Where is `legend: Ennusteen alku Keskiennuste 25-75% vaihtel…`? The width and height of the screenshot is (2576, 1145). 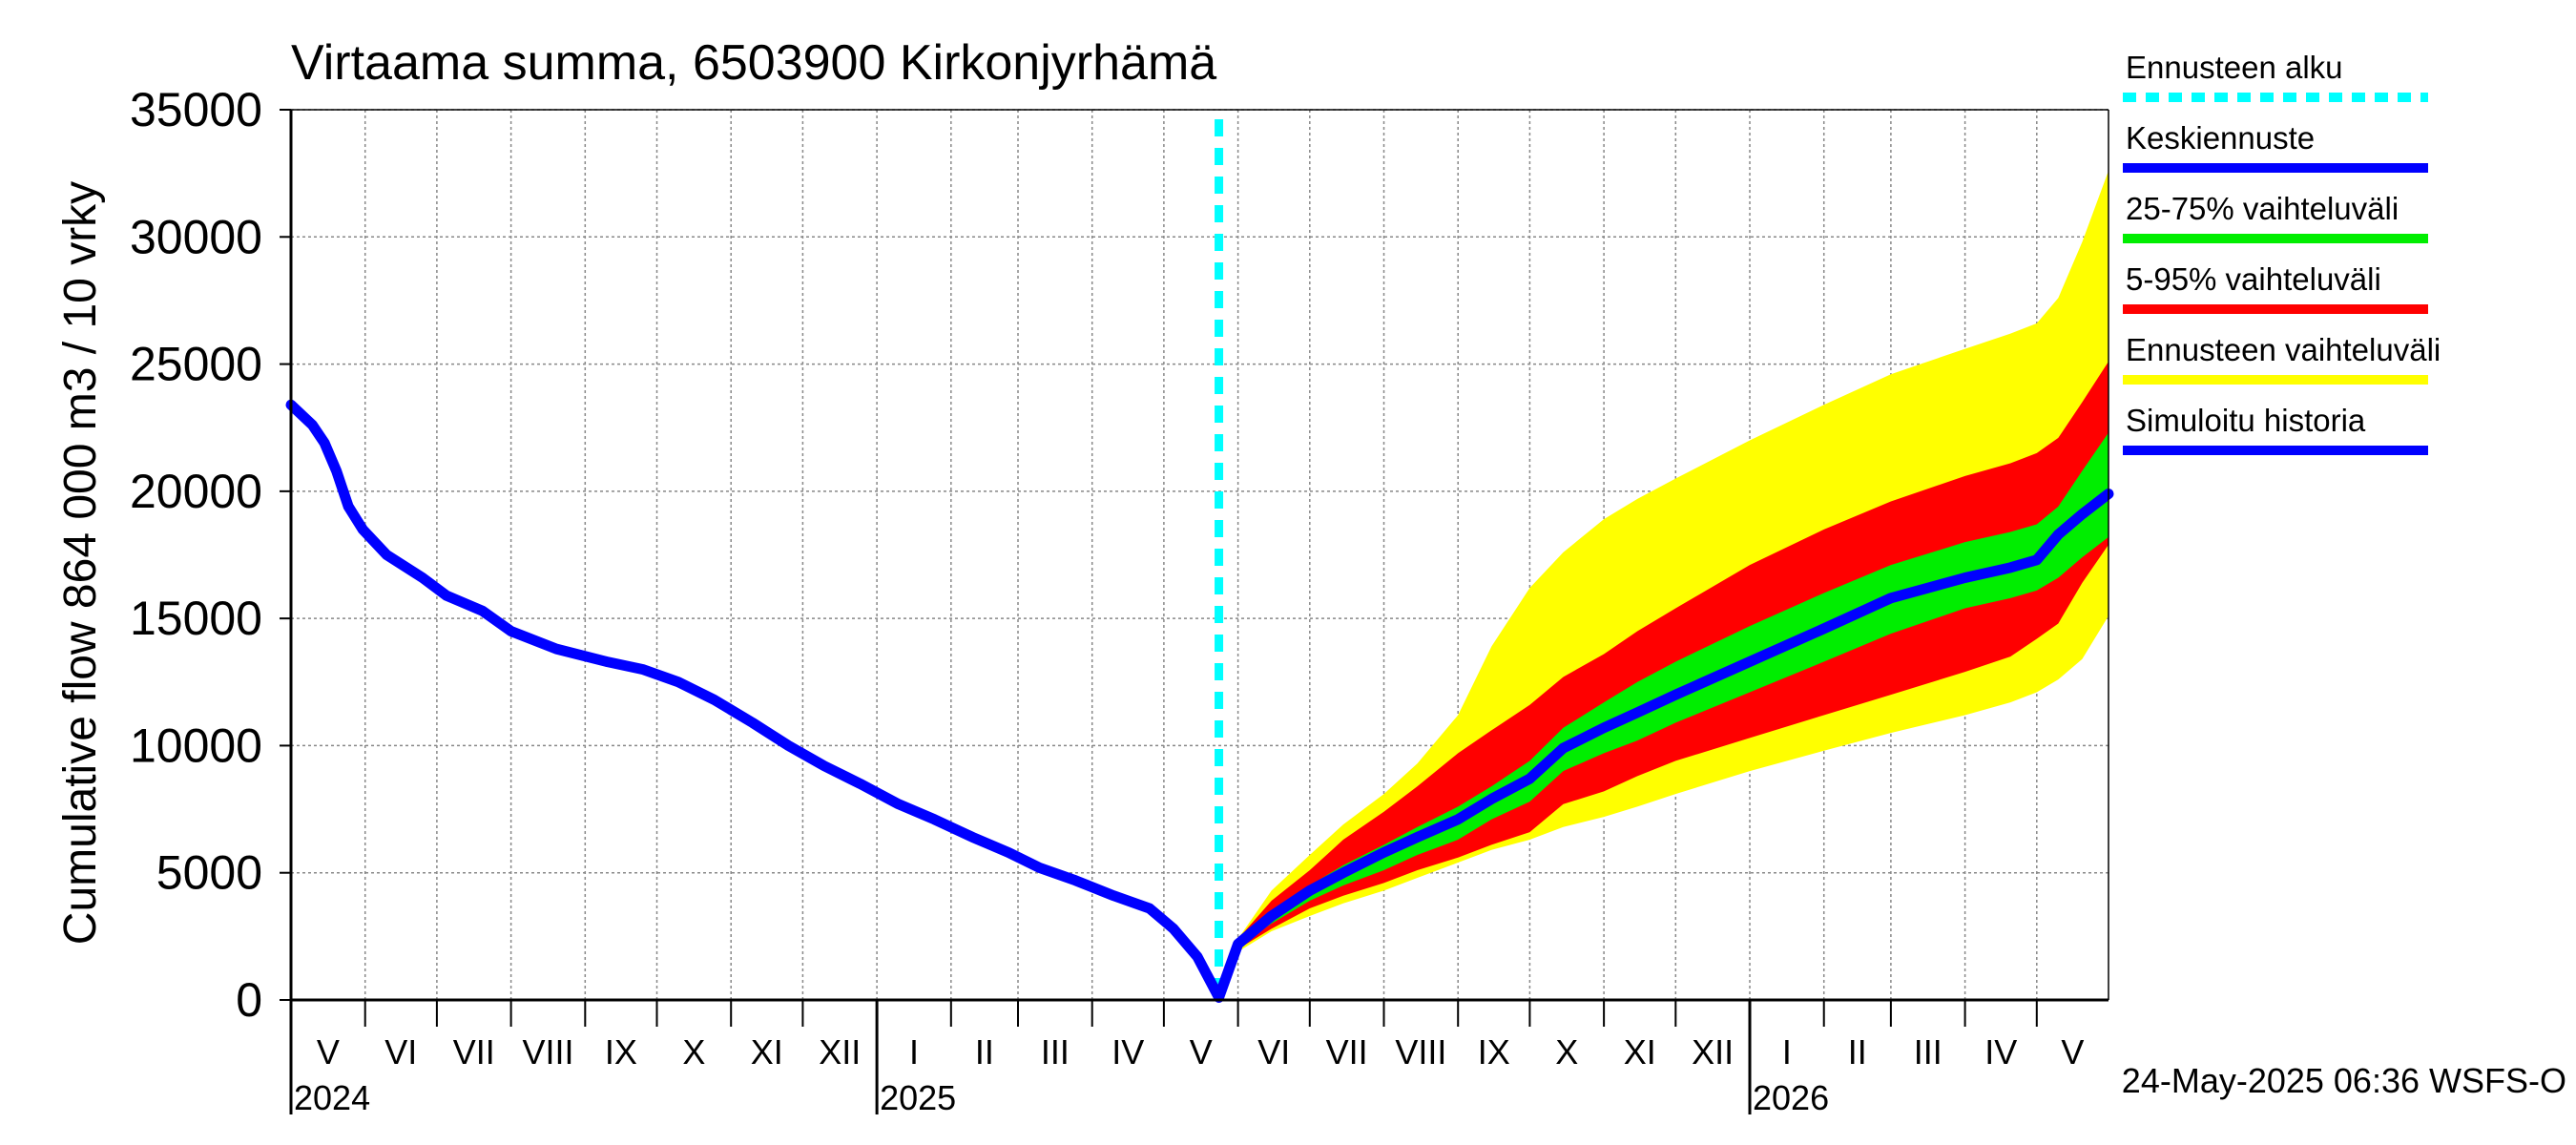
legend: Ennusteen alku Keskiennuste 25-75% vaihtel… is located at coordinates (2282, 253).